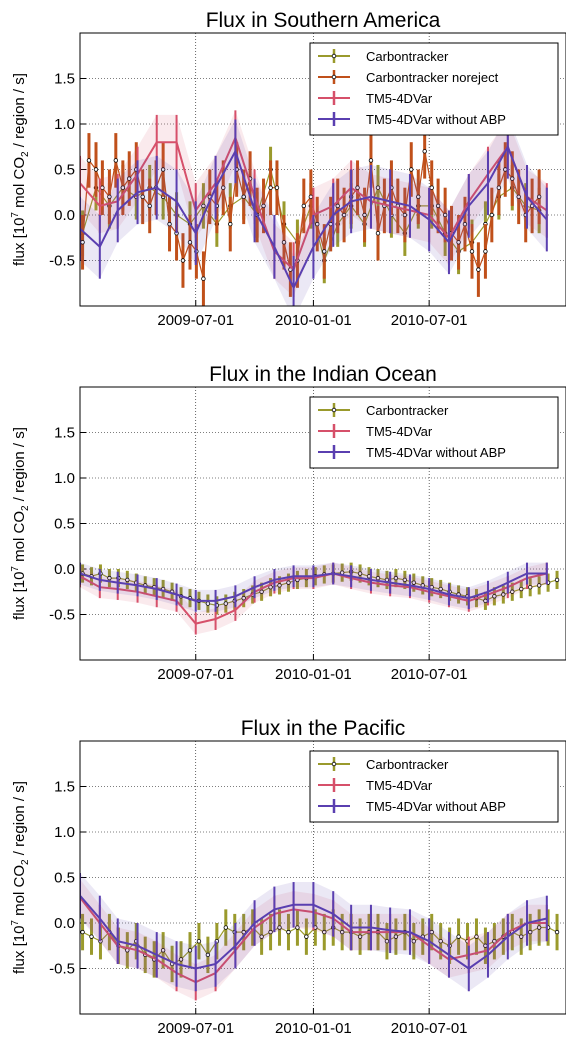 The height and width of the screenshot is (1039, 566). I want to click on chart-title: Flux in the Indian Ocean, so click(323, 374).